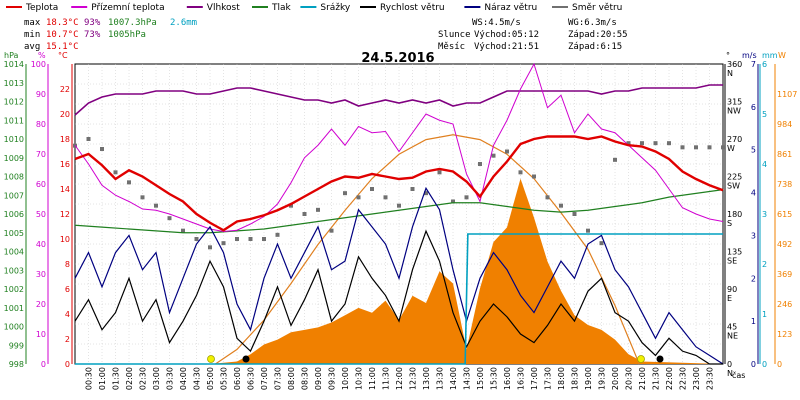 The height and width of the screenshot is (400, 800). Describe the element at coordinates (14, 327) in the screenshot. I see `pressure-tick-label: 1000` at that location.